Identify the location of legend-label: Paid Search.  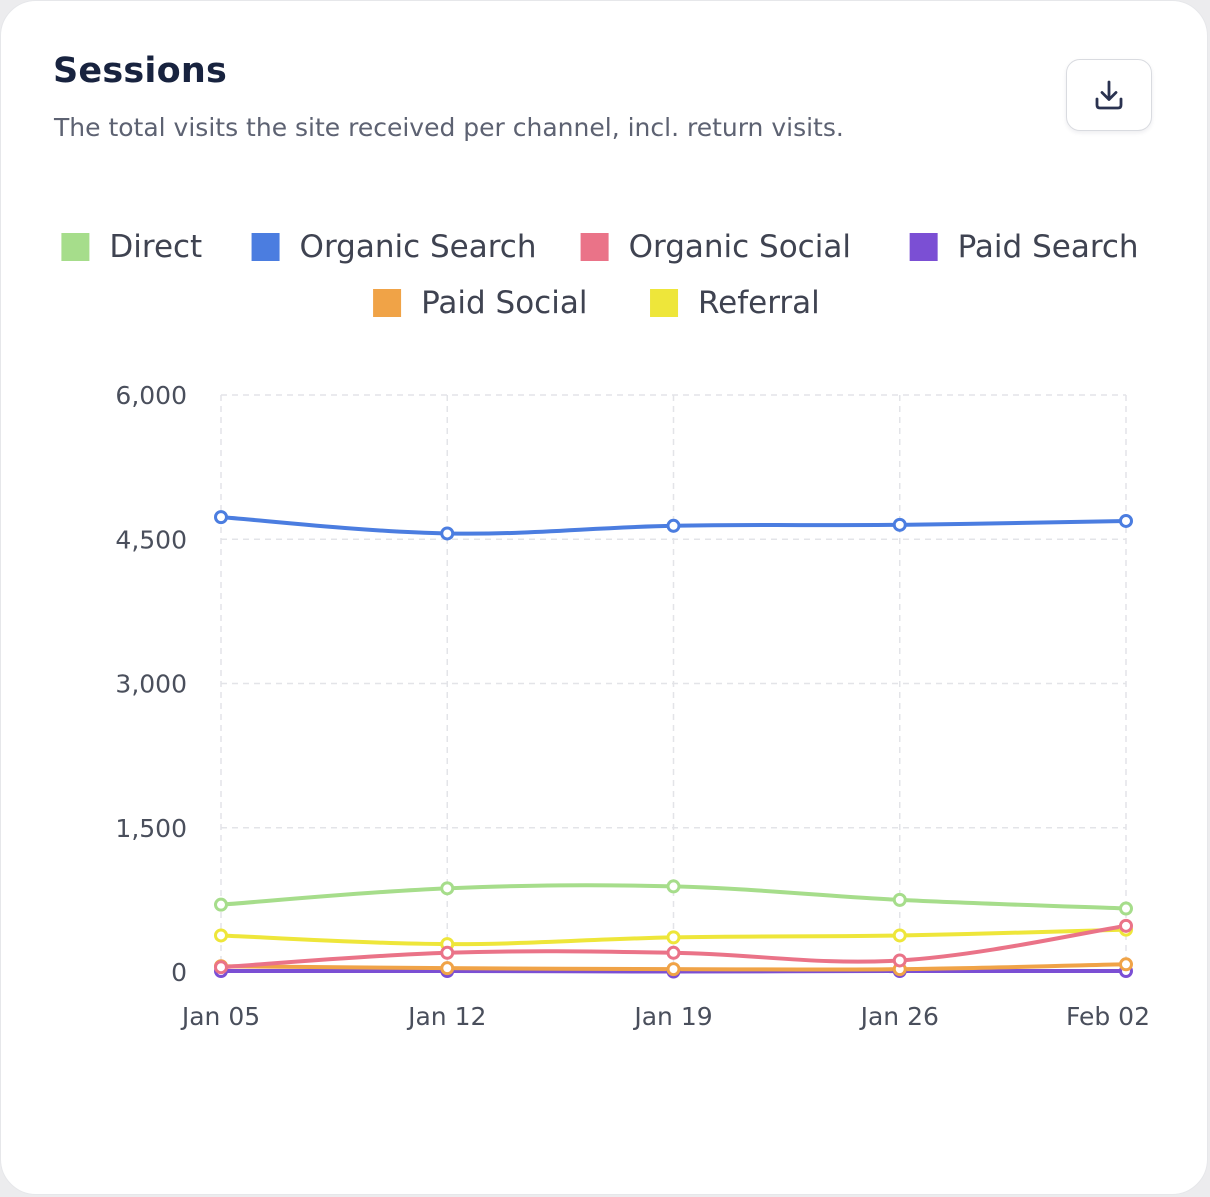
(1048, 247).